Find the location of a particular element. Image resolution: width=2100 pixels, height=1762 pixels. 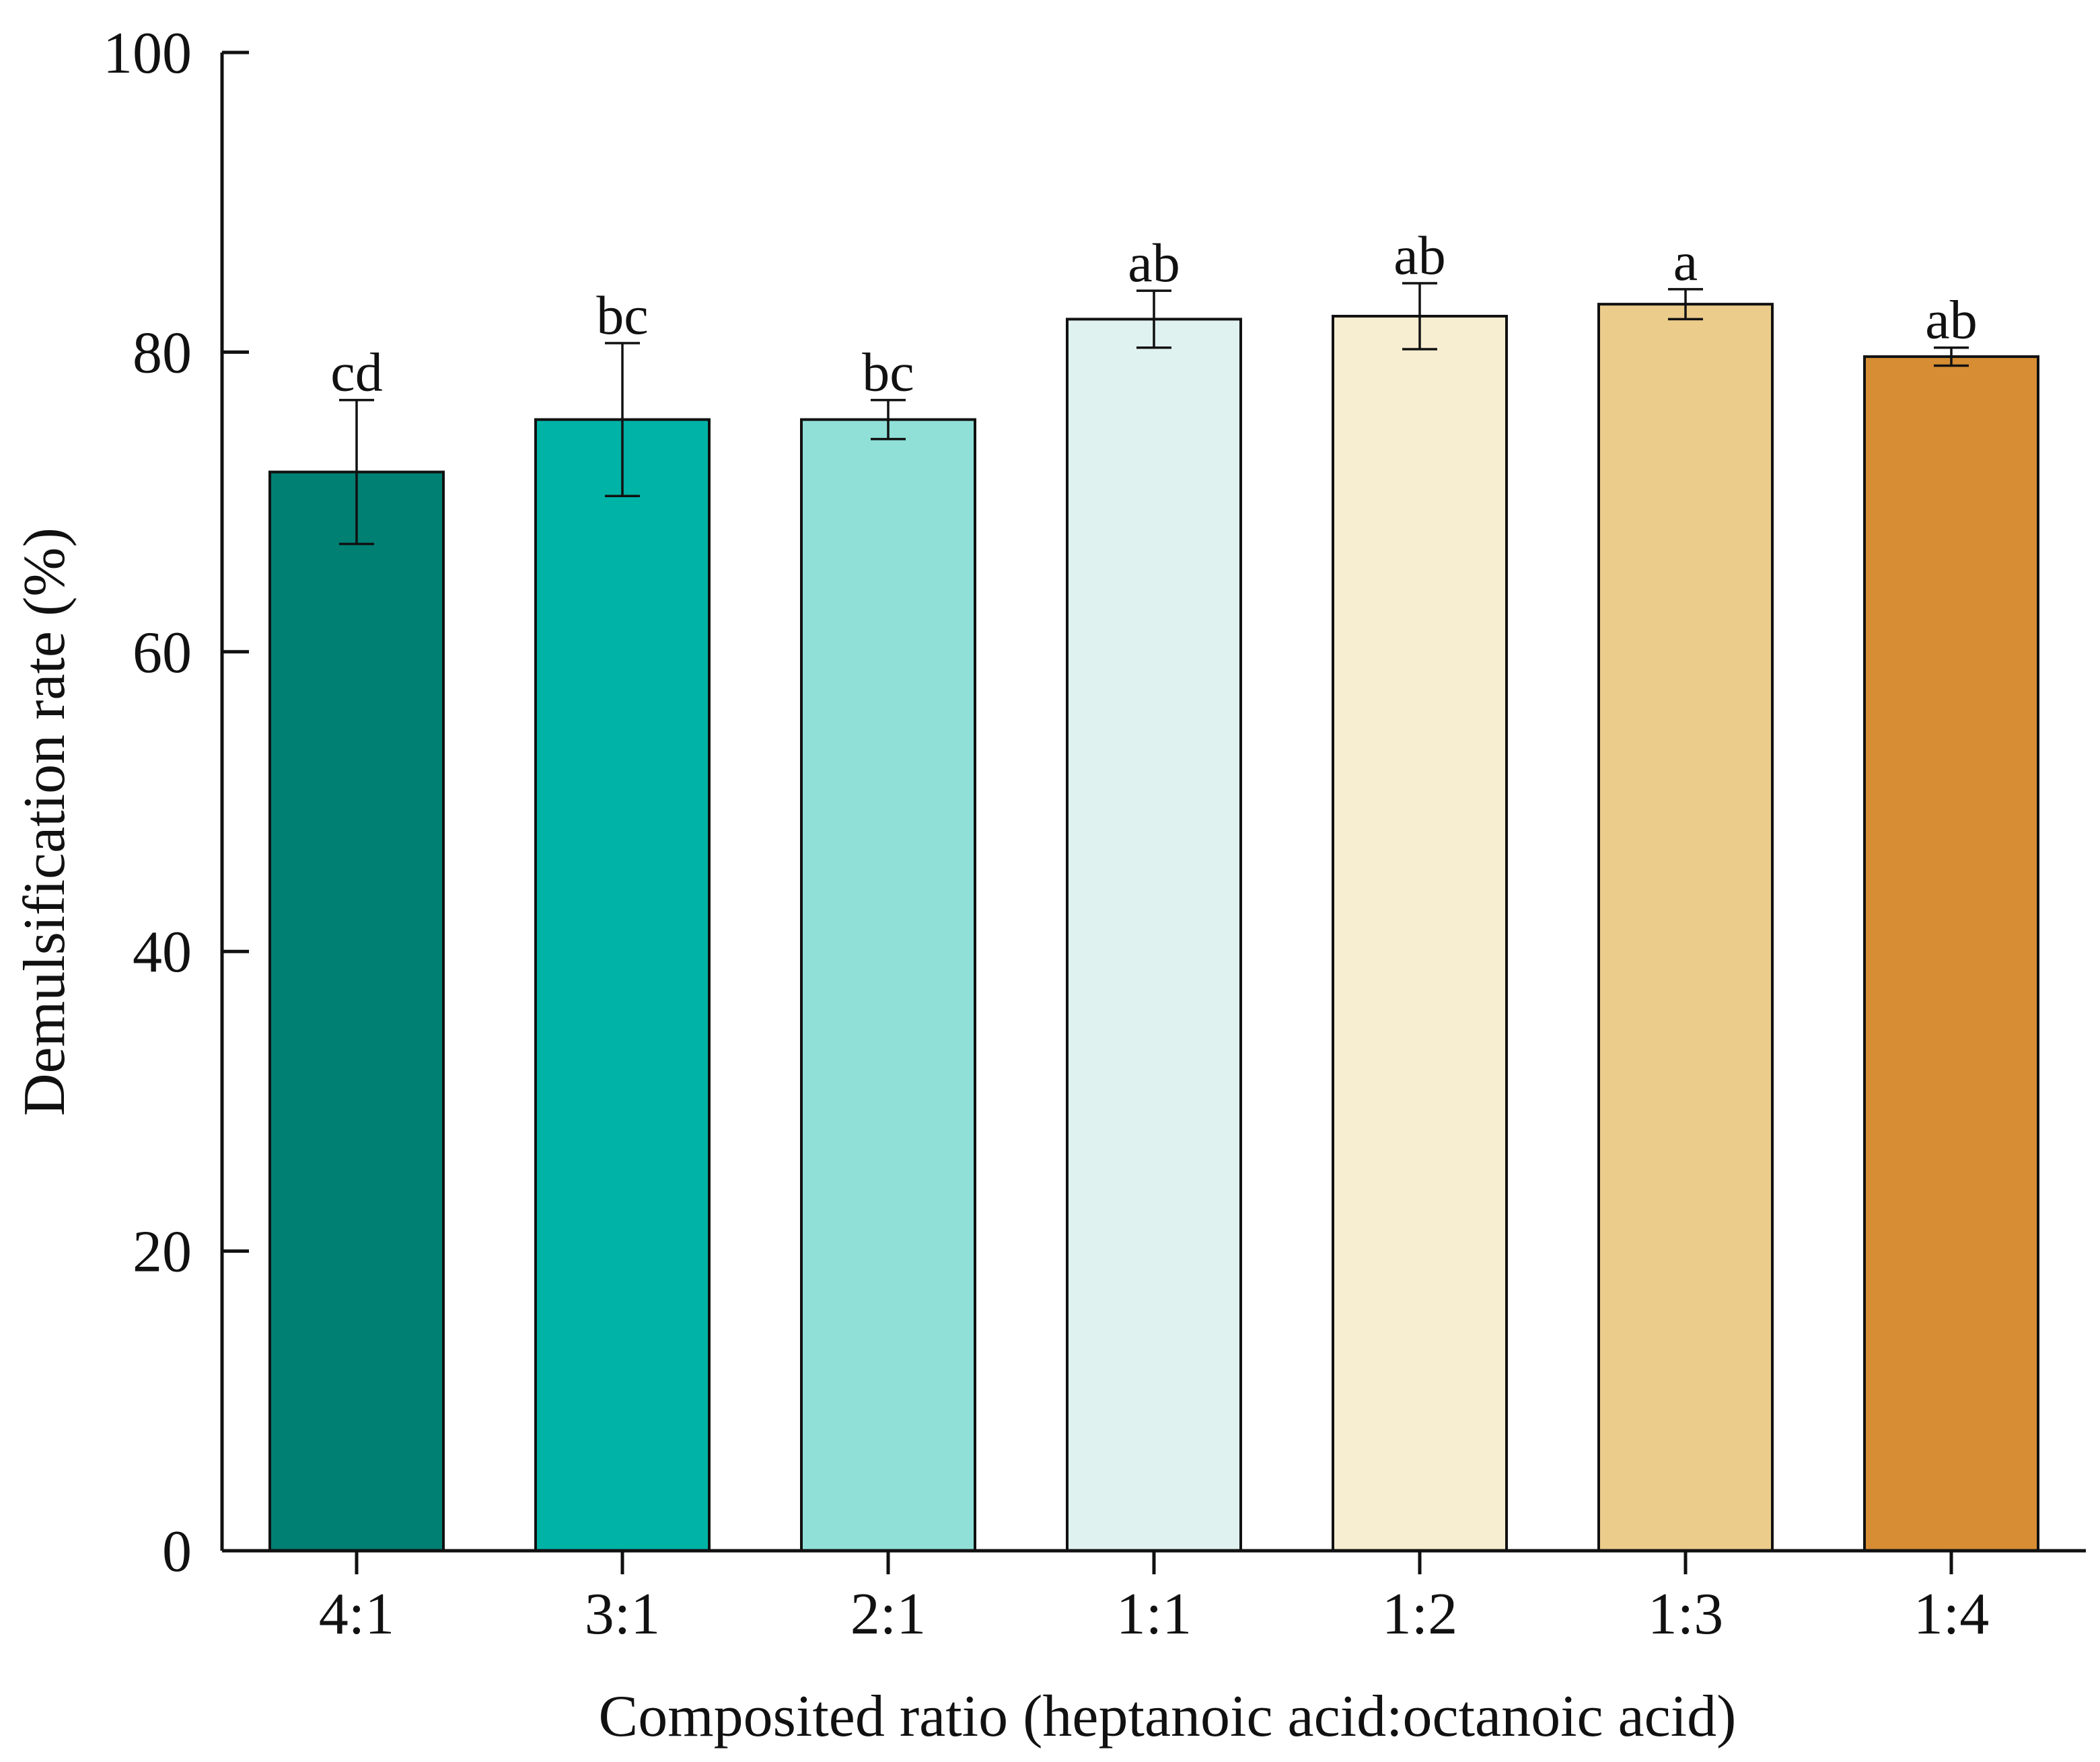

x-tick-label: 1:1 is located at coordinates (1154, 1614).